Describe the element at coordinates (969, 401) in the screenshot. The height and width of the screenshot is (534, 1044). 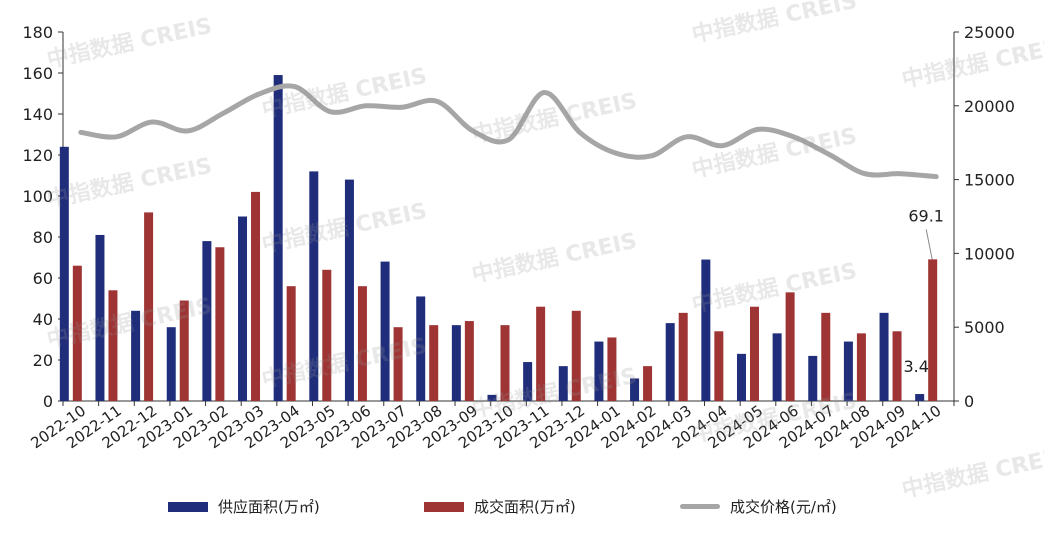
I see `y-right-tick-label: 0` at that location.